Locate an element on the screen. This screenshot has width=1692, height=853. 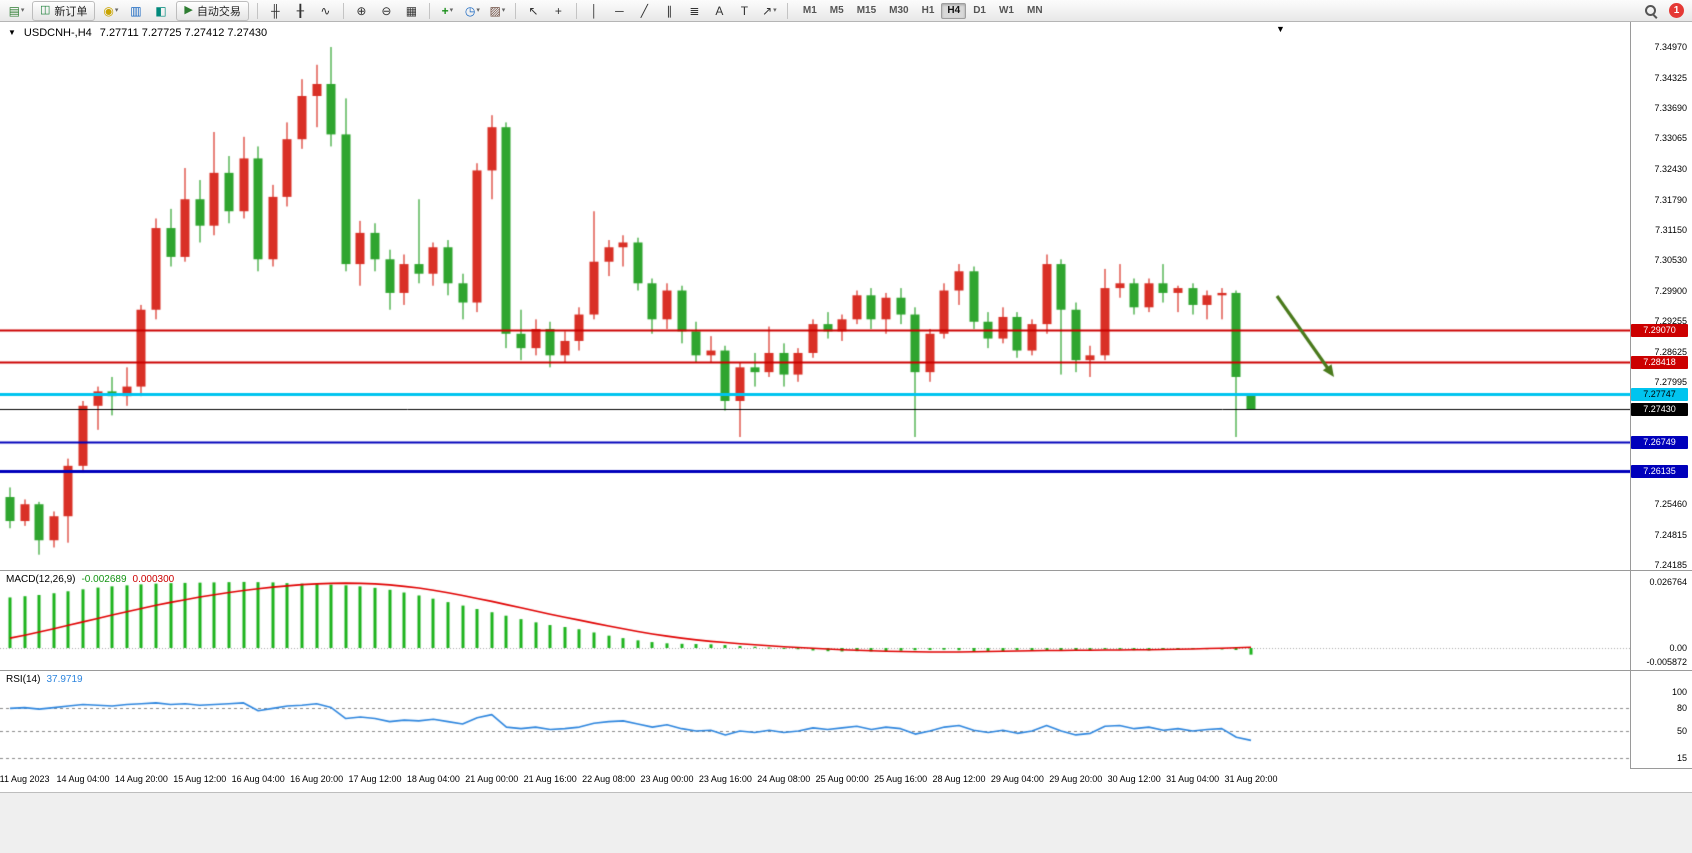
x-axis-label: 16 Aug 20:00 is located at coordinates (317, 779).